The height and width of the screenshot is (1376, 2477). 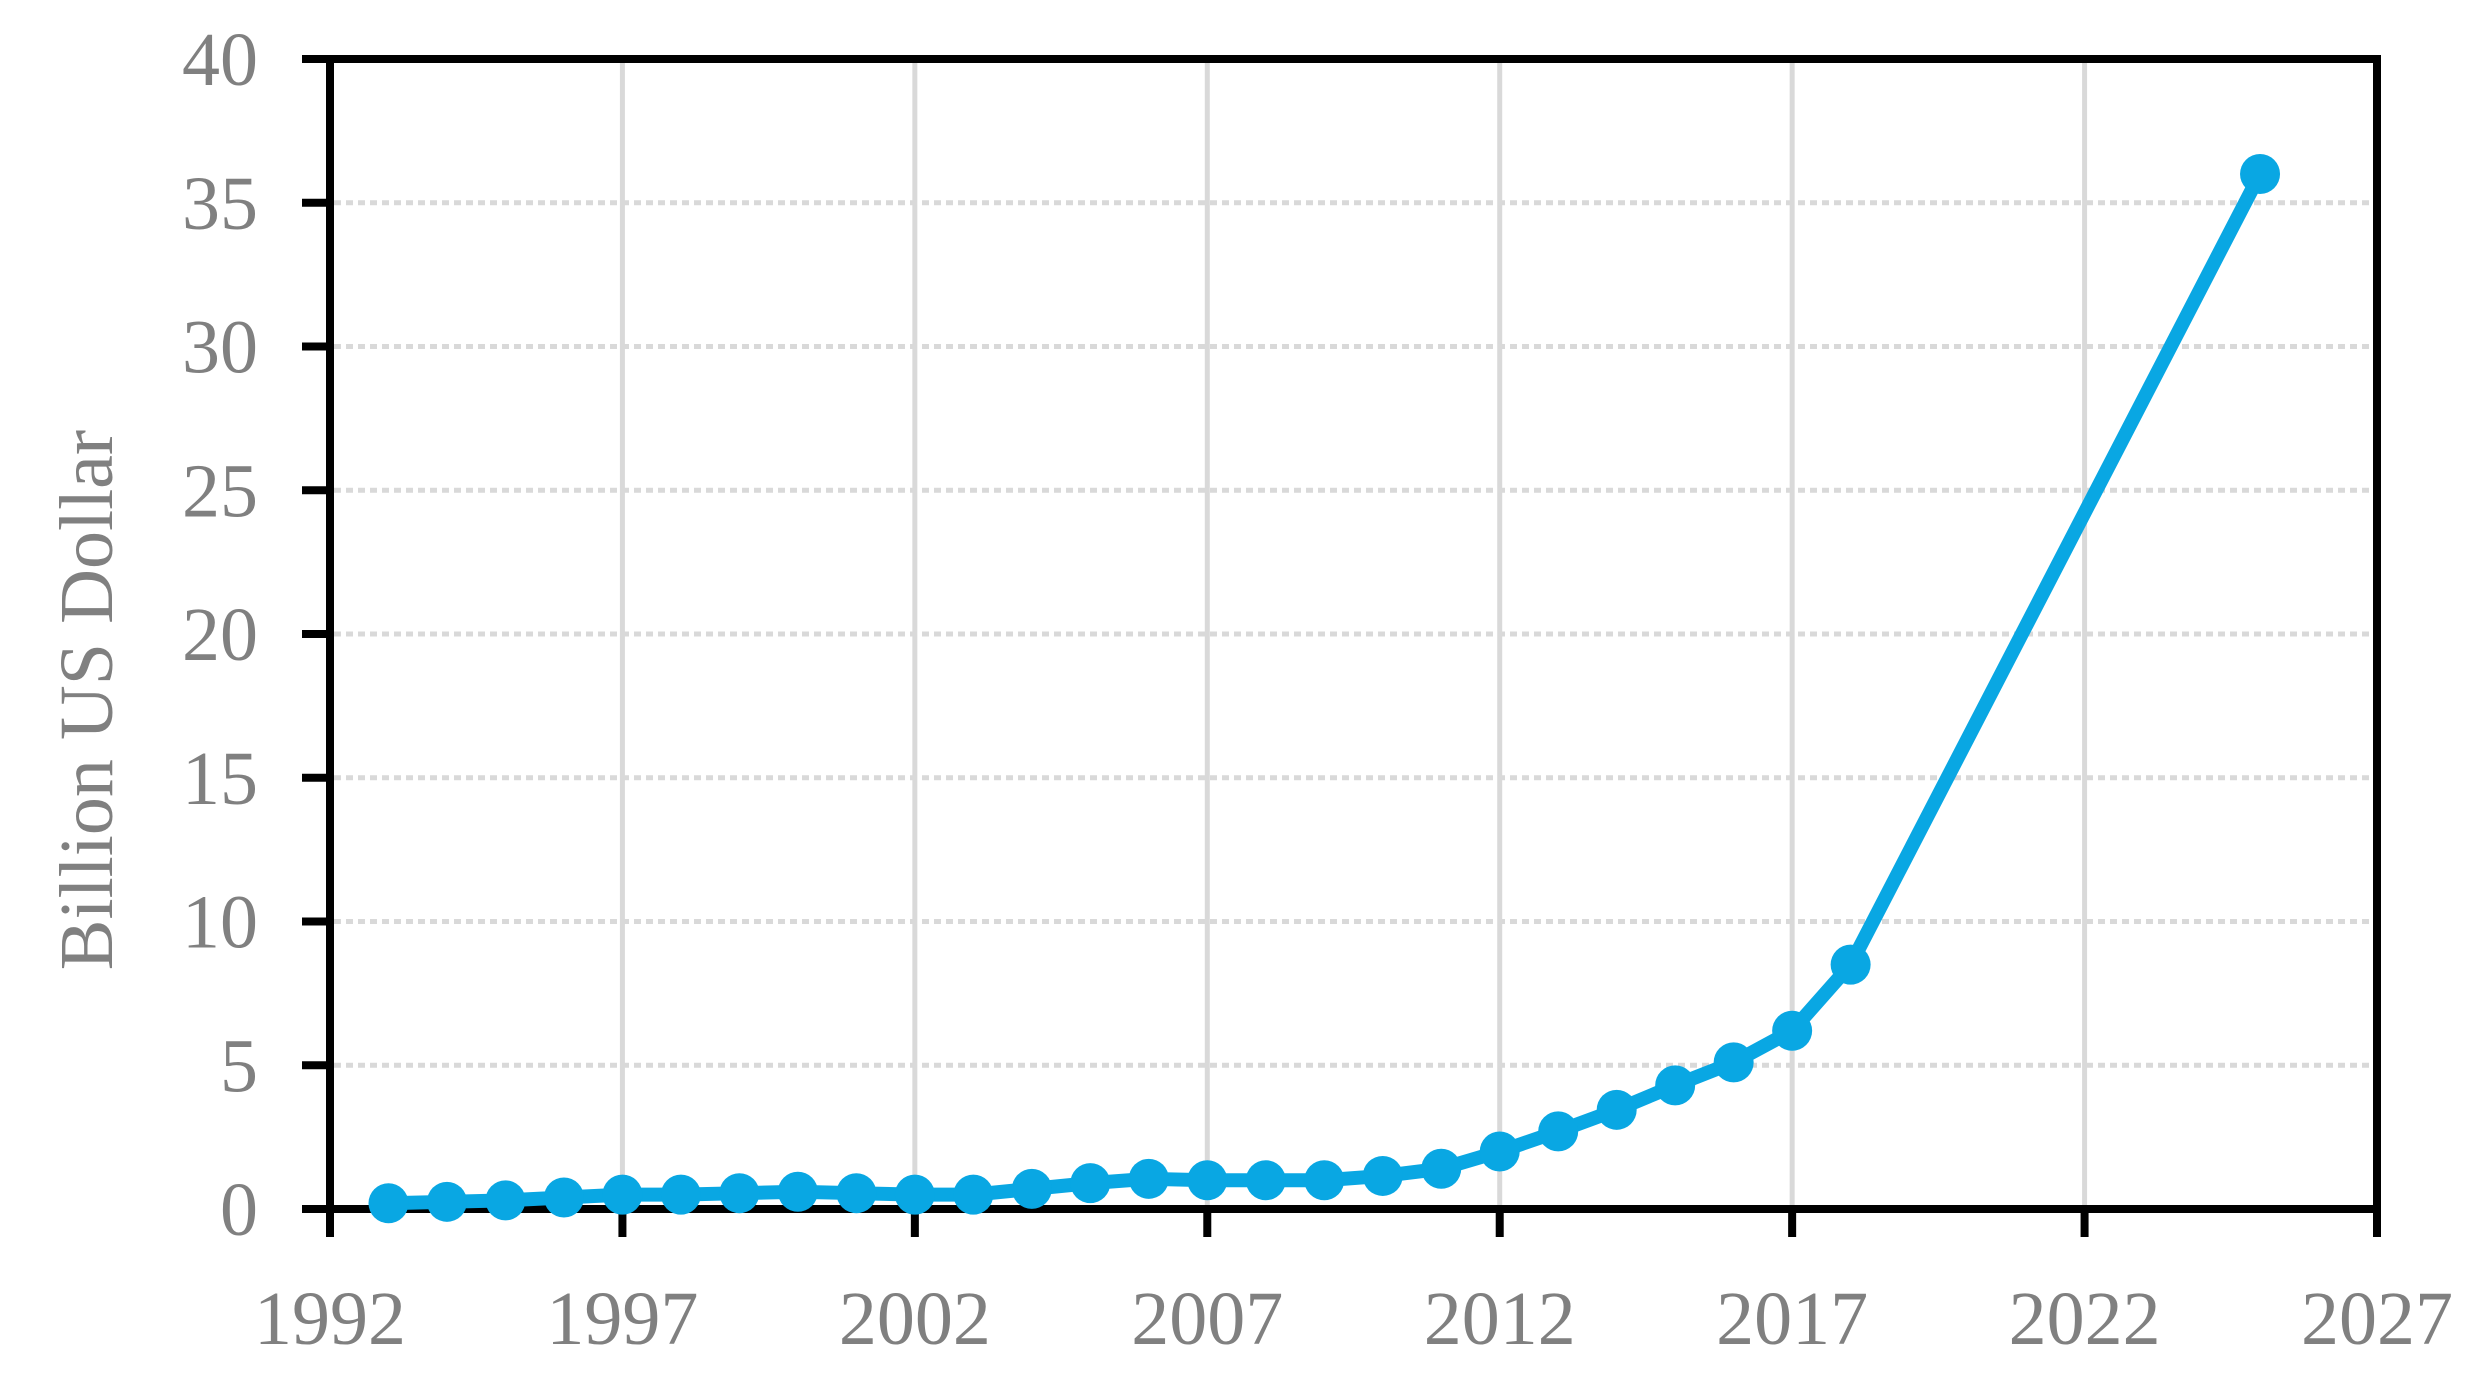 I want to click on y-tick-labels: 0 5 10 15 20 25 30 35 40, so click(x=220, y=635).